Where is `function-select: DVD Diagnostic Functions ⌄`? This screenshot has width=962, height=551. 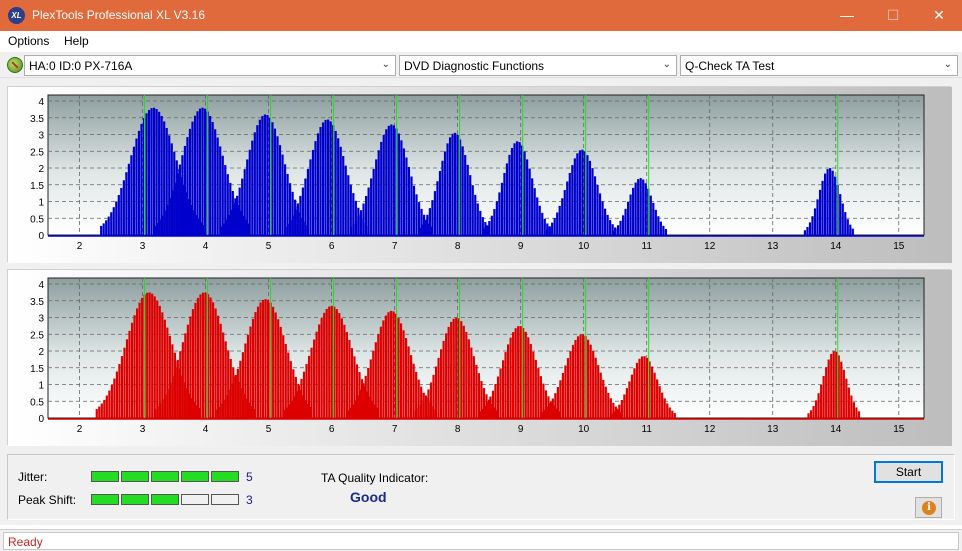 function-select: DVD Diagnostic Functions ⌄ is located at coordinates (538, 65).